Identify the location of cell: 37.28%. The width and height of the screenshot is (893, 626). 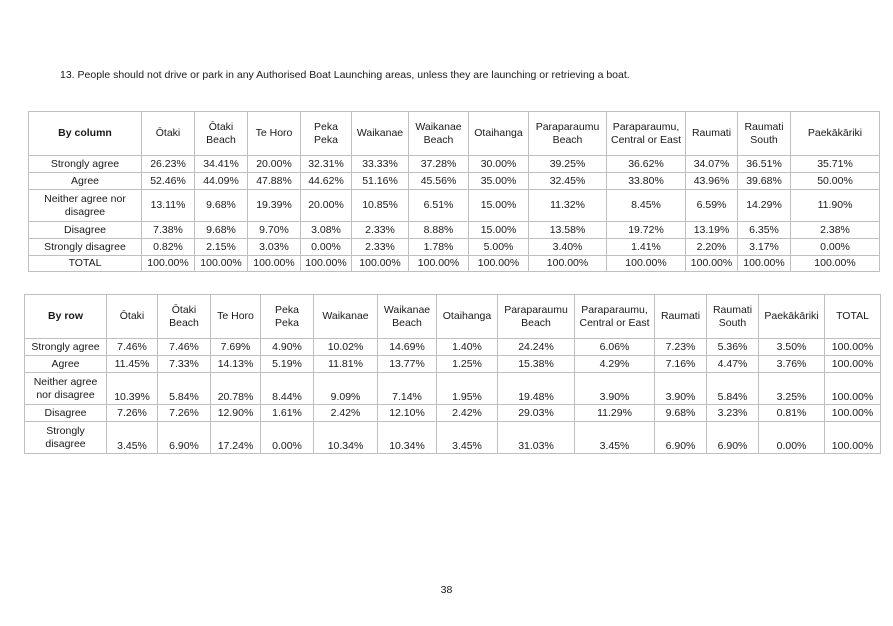
(438, 164).